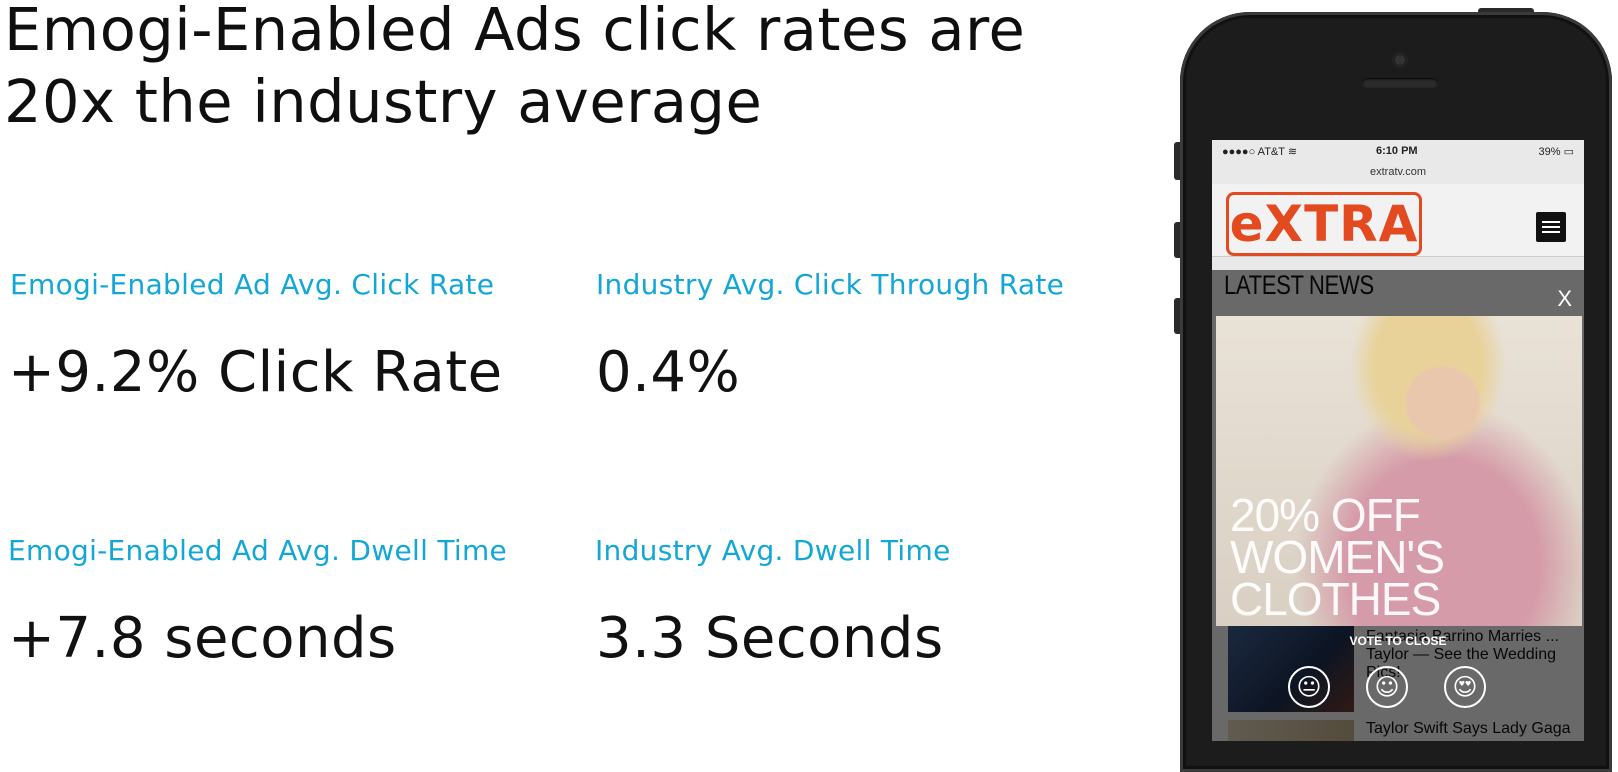 The image size is (1618, 772). Describe the element at coordinates (1465, 687) in the screenshot. I see `heart-eyes-icon: 😍` at that location.